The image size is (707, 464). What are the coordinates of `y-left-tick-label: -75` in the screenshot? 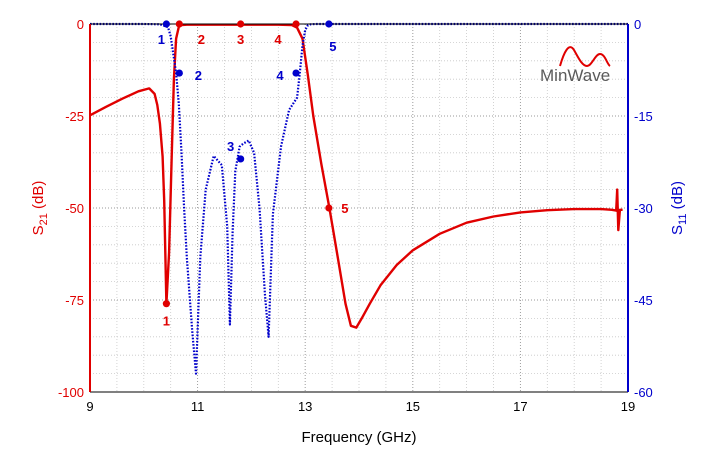 It's located at (74, 300).